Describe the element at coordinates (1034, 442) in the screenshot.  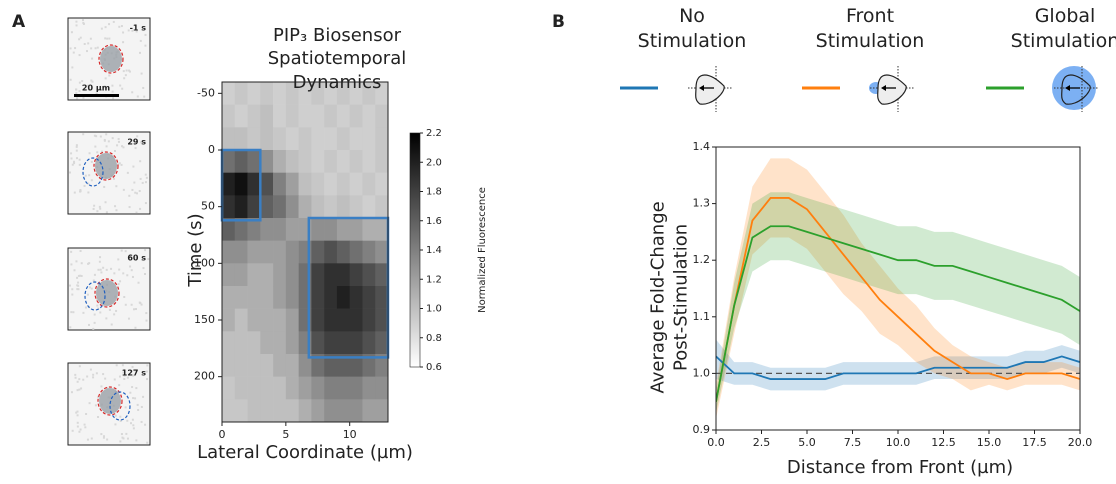
I see `x-tick-label: 17.5` at that location.